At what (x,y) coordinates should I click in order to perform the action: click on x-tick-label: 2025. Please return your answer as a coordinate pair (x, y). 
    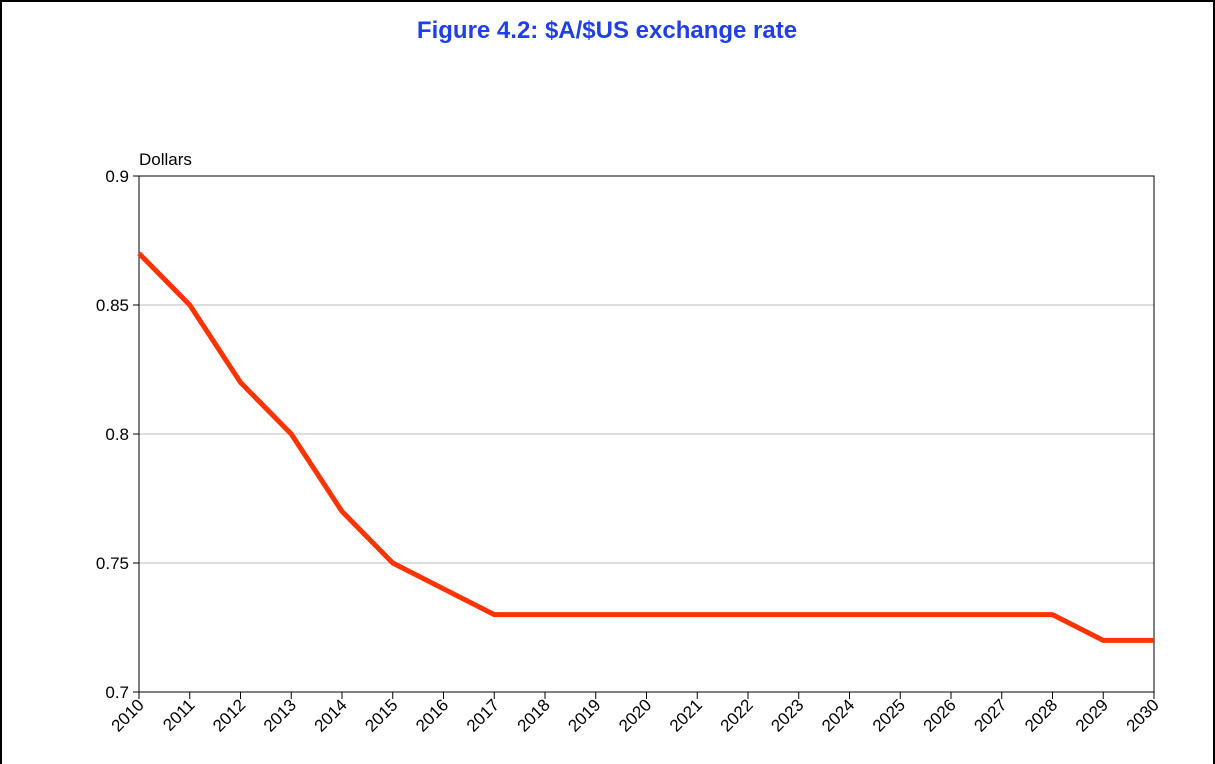
    Looking at the image, I should click on (889, 715).